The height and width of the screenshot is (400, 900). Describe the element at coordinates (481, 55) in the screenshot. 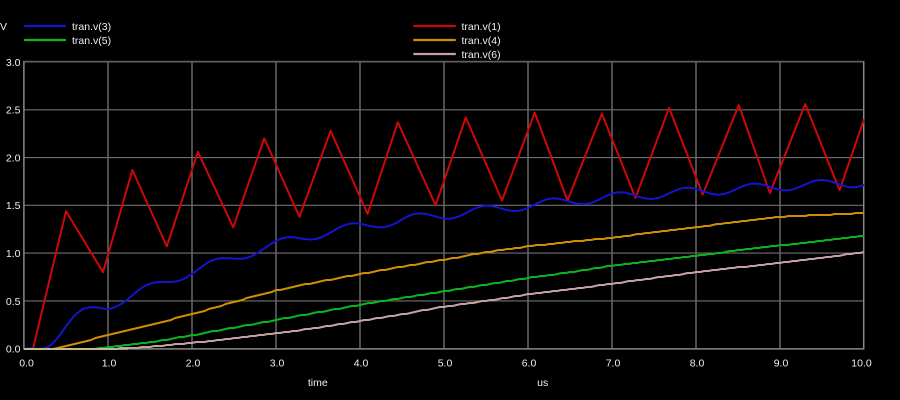

I see `svg-text: tran.v(6)` at that location.